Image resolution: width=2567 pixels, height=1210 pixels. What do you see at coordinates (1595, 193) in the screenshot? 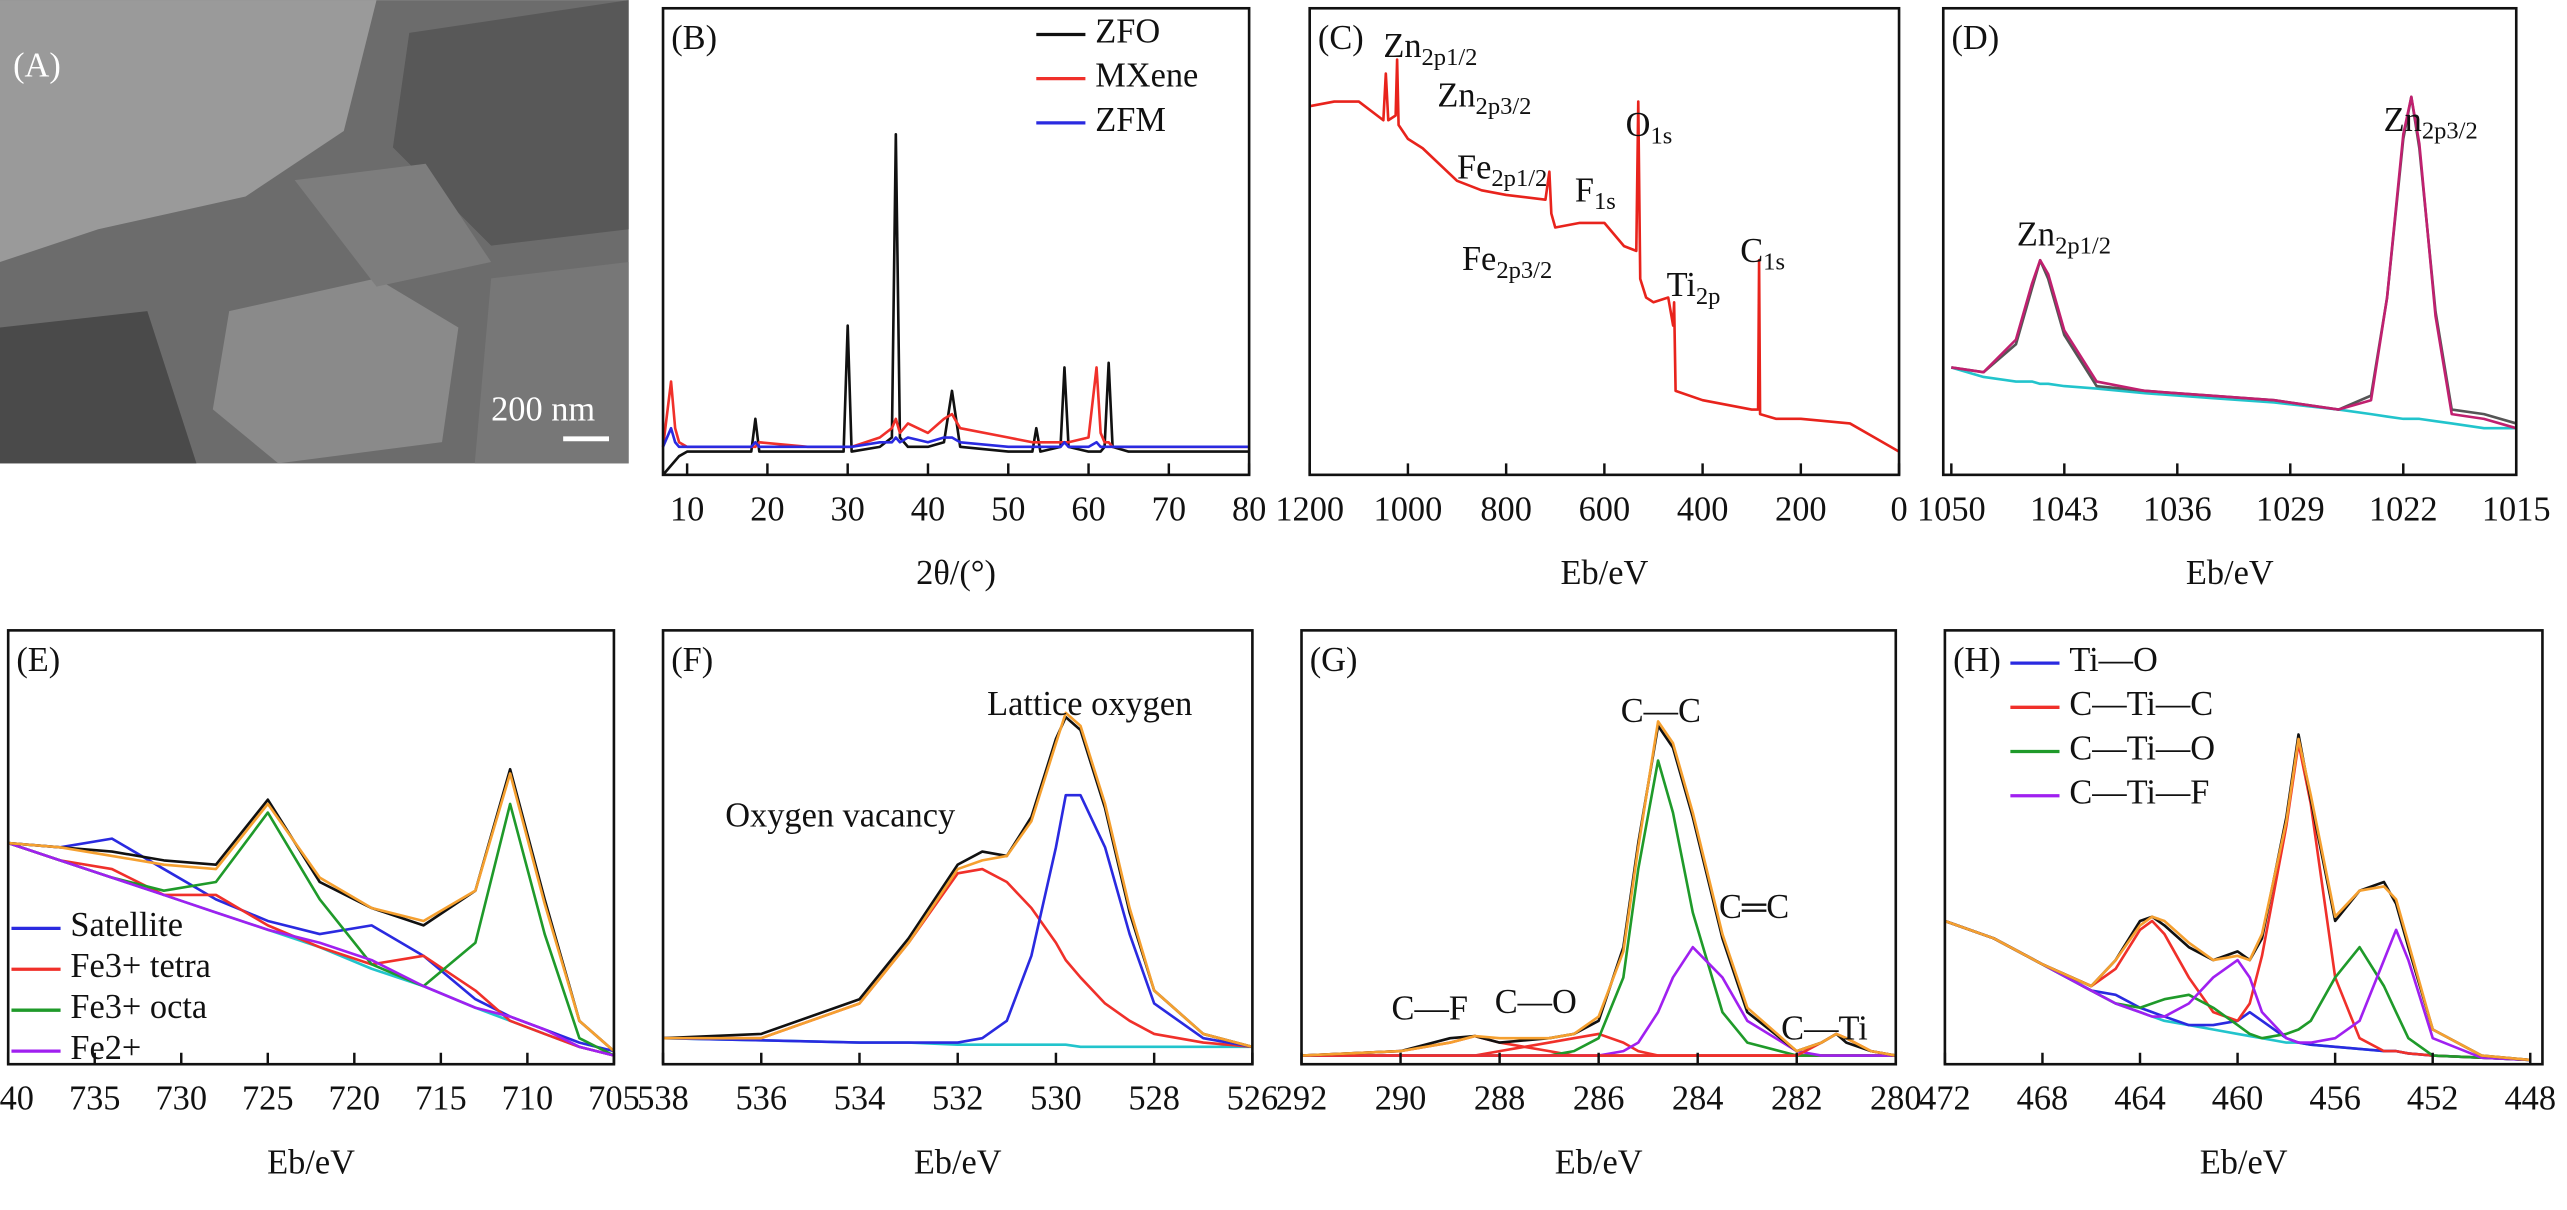
I see `peak-annotation: F1s` at bounding box center [1595, 193].